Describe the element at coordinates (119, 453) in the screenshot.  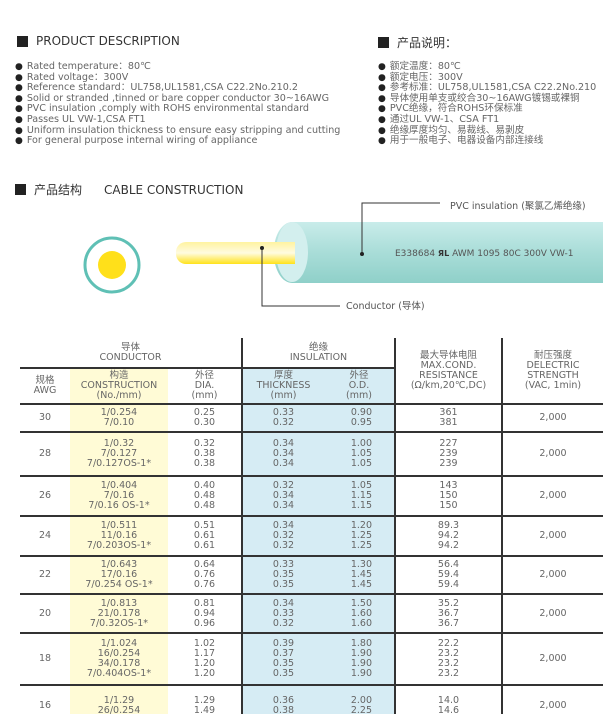
I see `construction-cell: 1/0.32 7/0.127 7/0.127OS-1*` at that location.